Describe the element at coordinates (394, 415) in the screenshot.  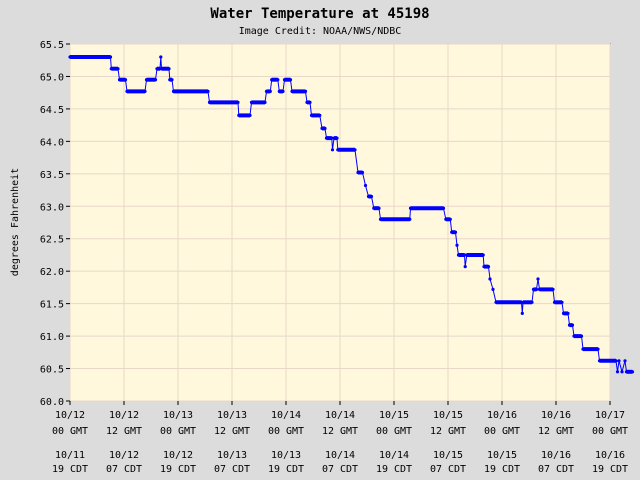
I see `x-tick-label: 10/15` at that location.